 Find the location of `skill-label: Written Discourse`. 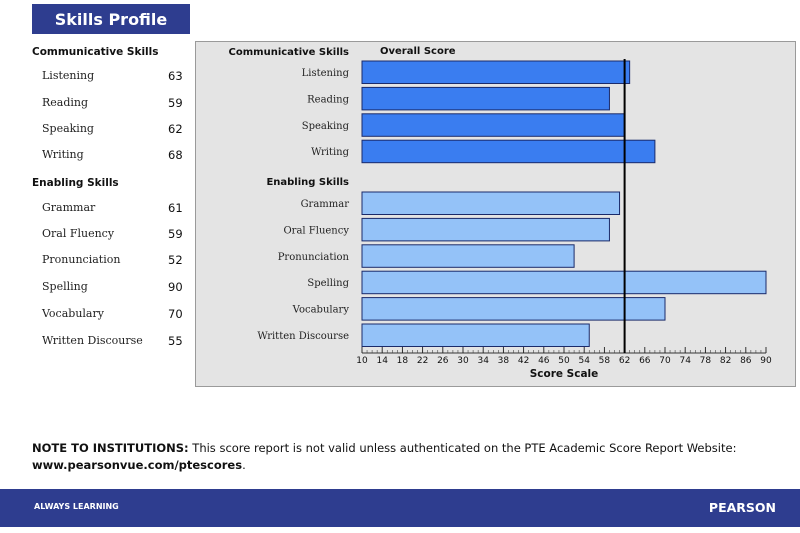

skill-label: Written Discourse is located at coordinates (92, 340).